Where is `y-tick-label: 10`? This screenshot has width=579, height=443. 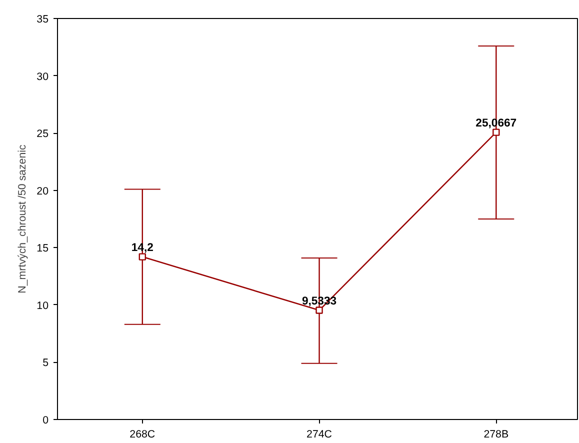 y-tick-label: 10 is located at coordinates (42, 306).